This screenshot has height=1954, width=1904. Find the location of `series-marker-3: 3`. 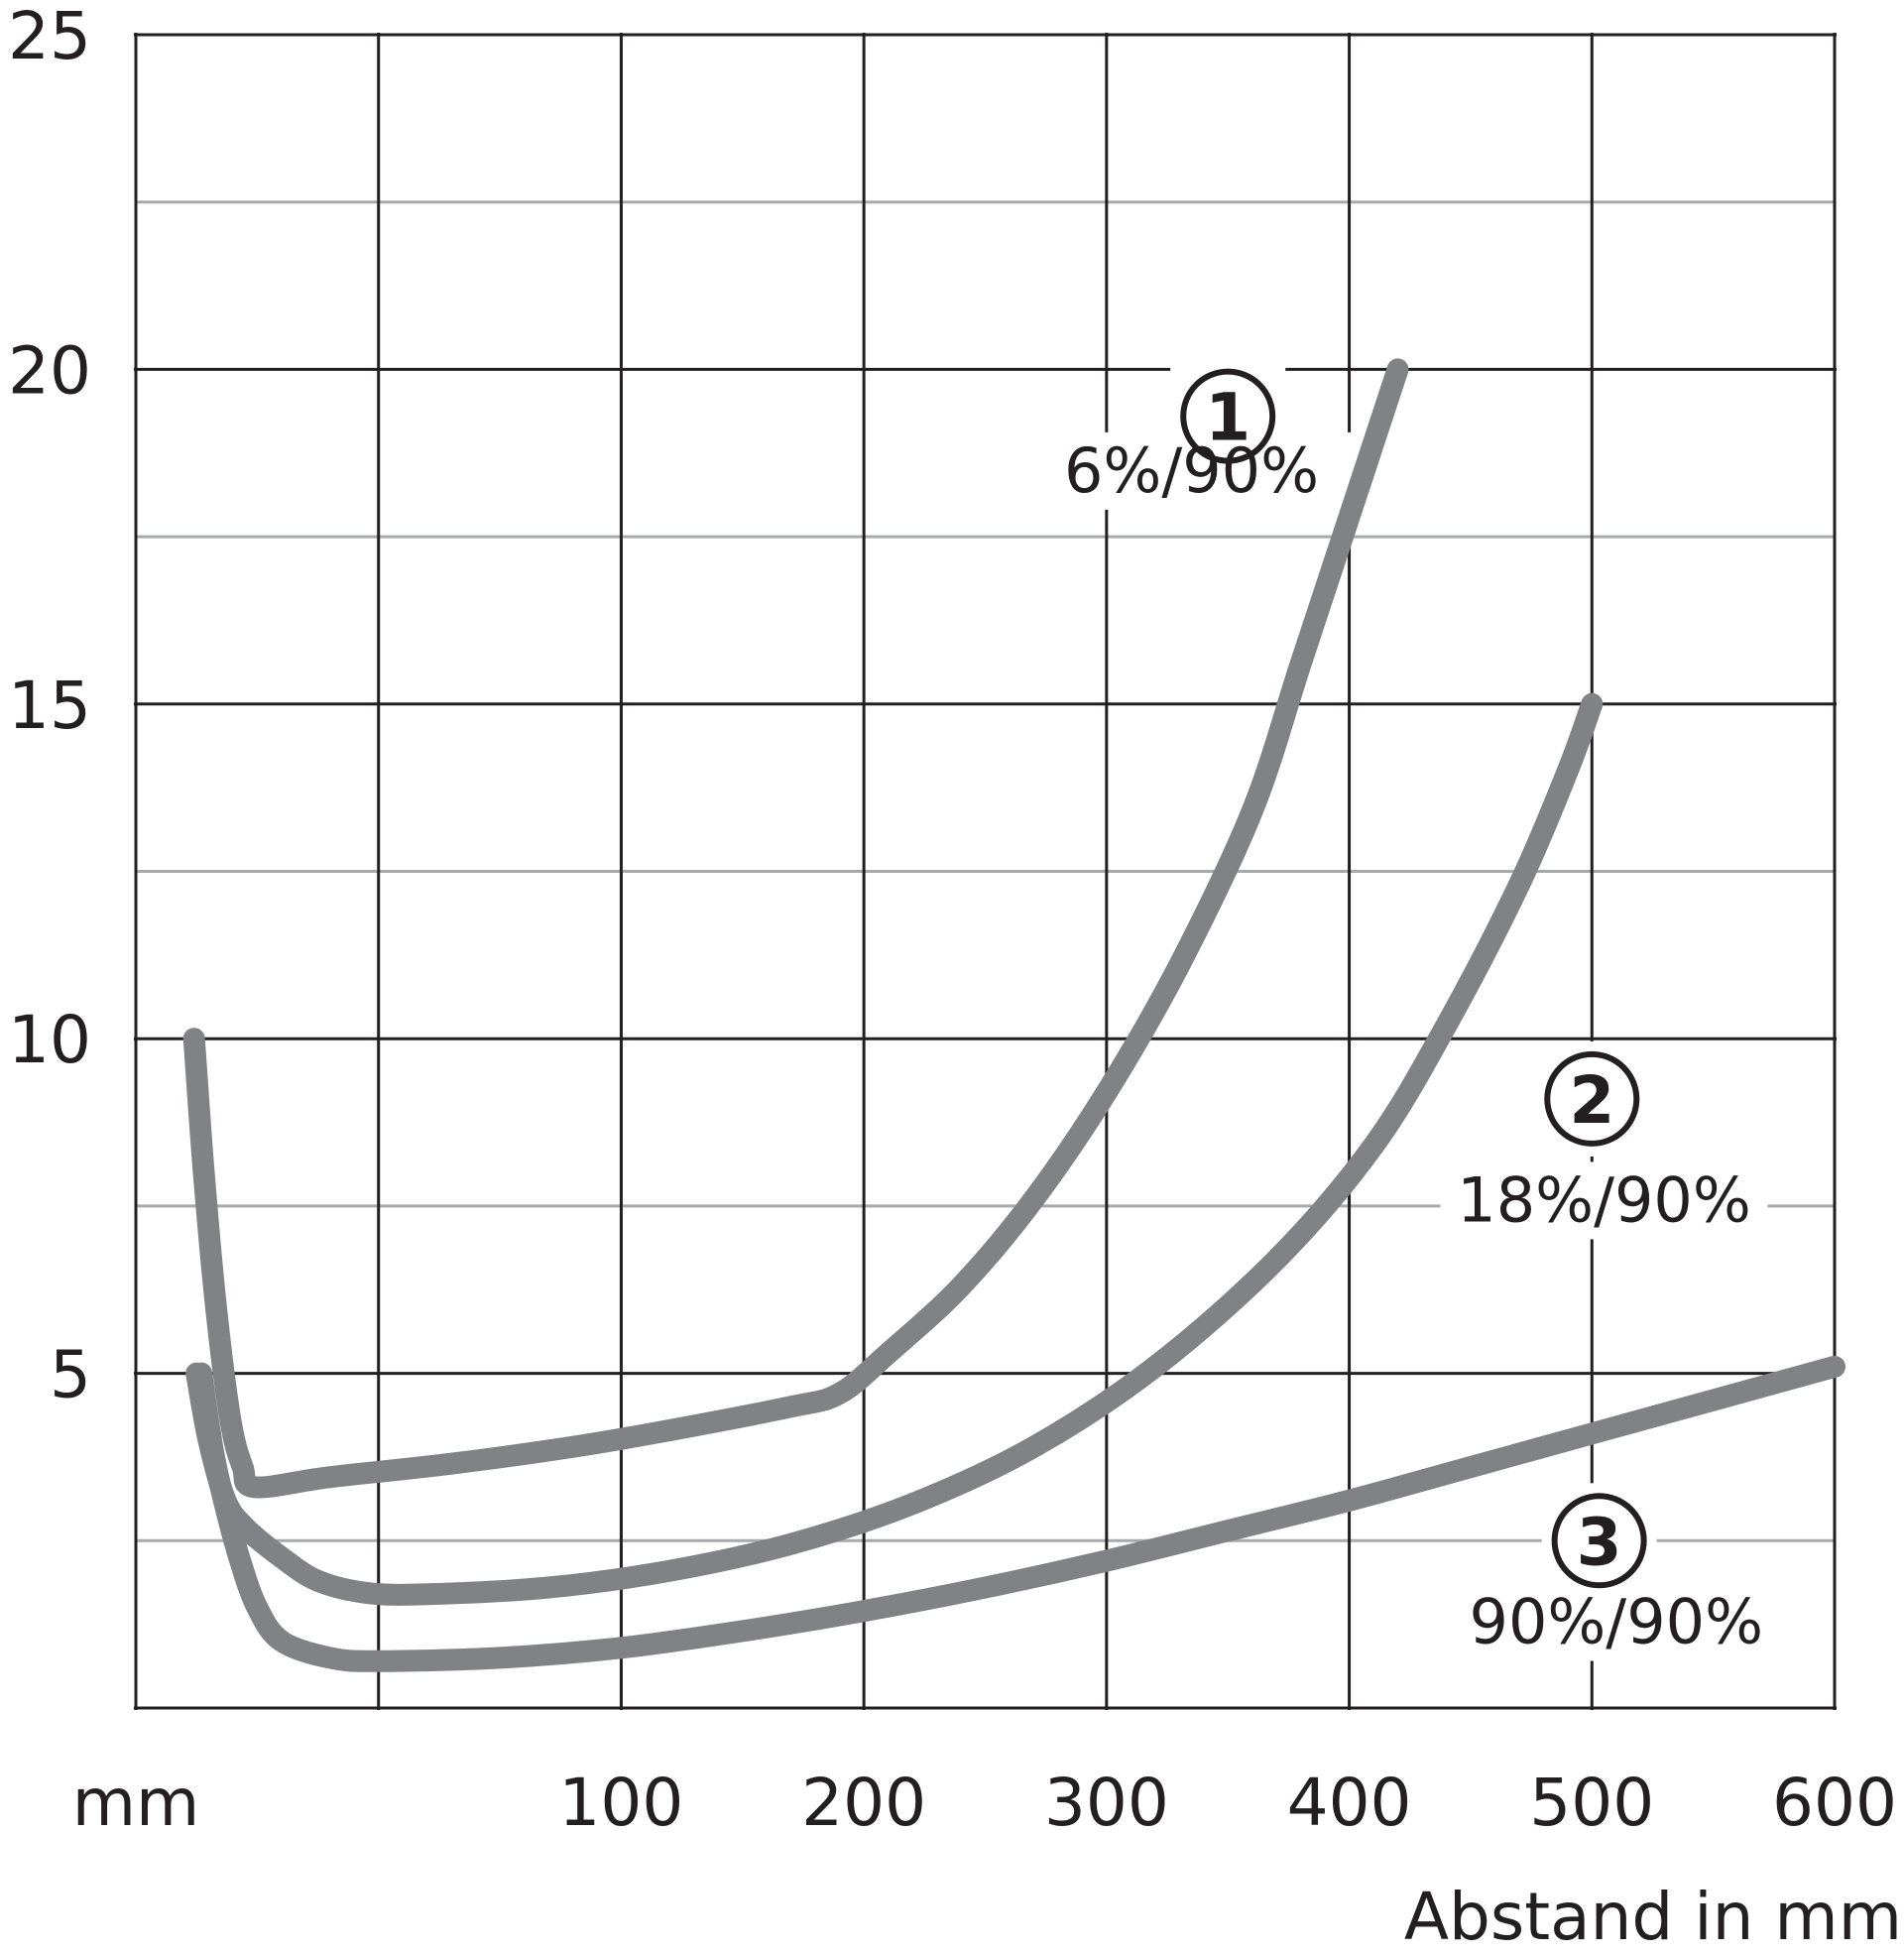

series-marker-3: 3 is located at coordinates (1599, 1542).